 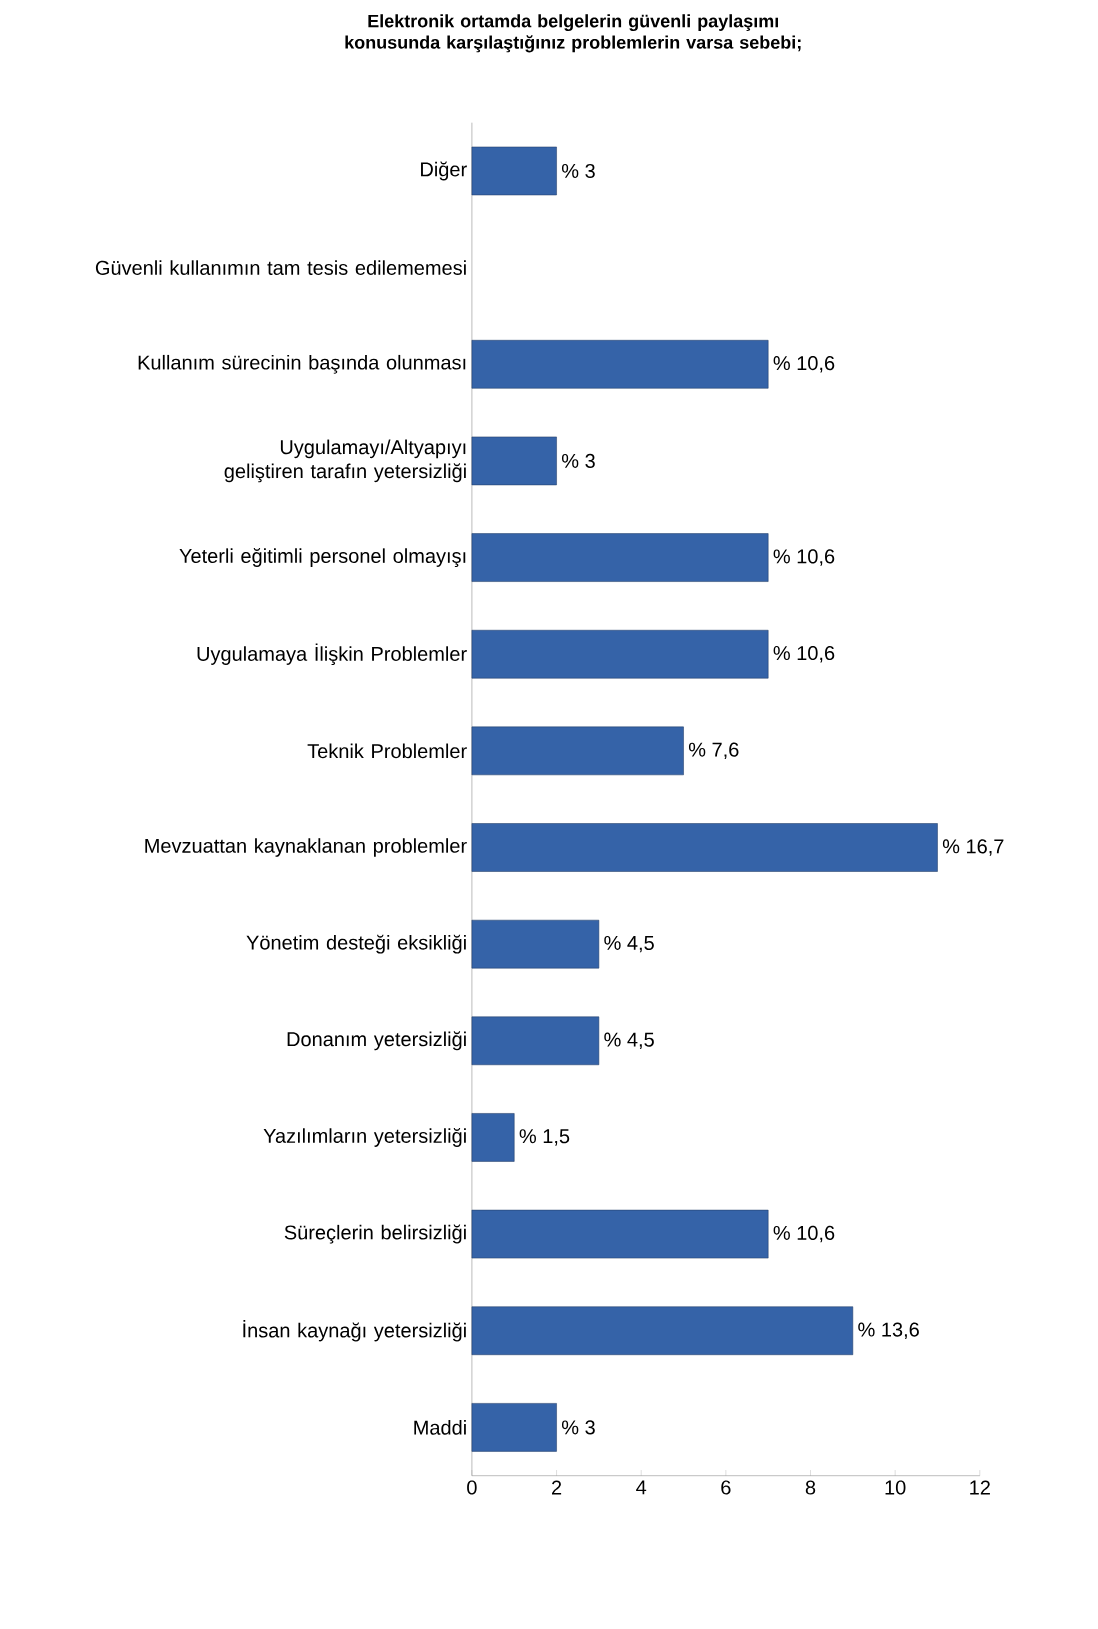 What do you see at coordinates (979, 1487) in the screenshot?
I see `x-tick-label: 12` at bounding box center [979, 1487].